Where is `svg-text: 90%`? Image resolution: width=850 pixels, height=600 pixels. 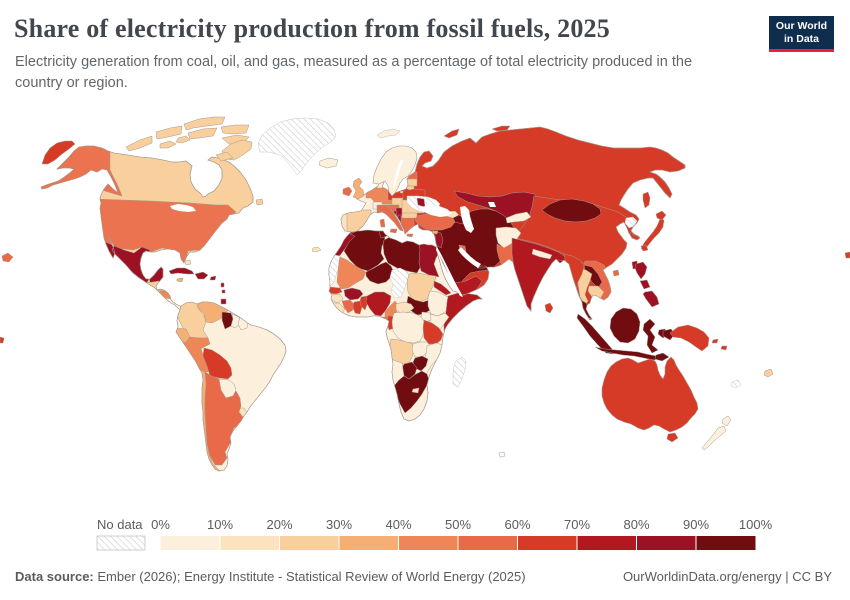
svg-text: 90% is located at coordinates (696, 524).